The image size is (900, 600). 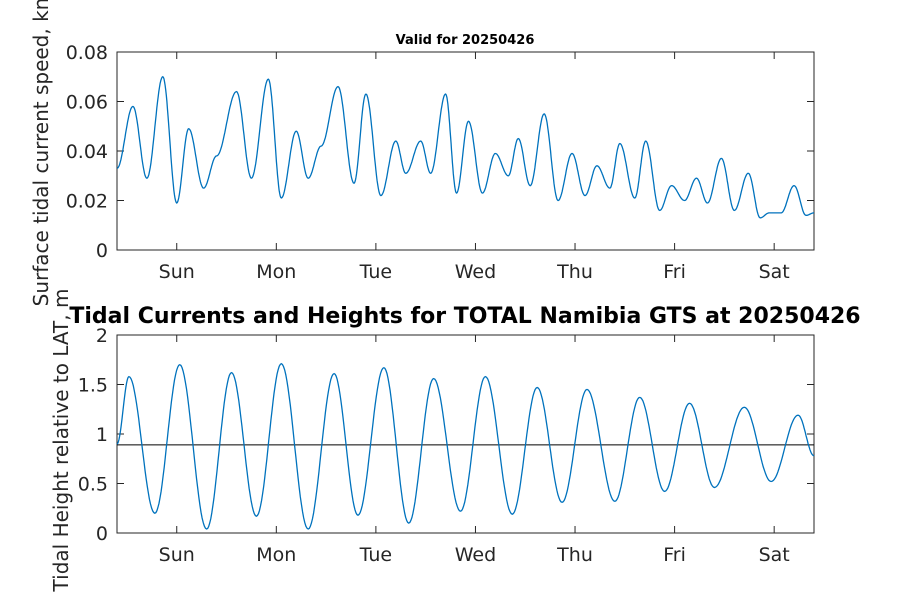 What do you see at coordinates (41, 153) in the screenshot?
I see `y-axis-label: Surface tidal current speed, kn` at bounding box center [41, 153].